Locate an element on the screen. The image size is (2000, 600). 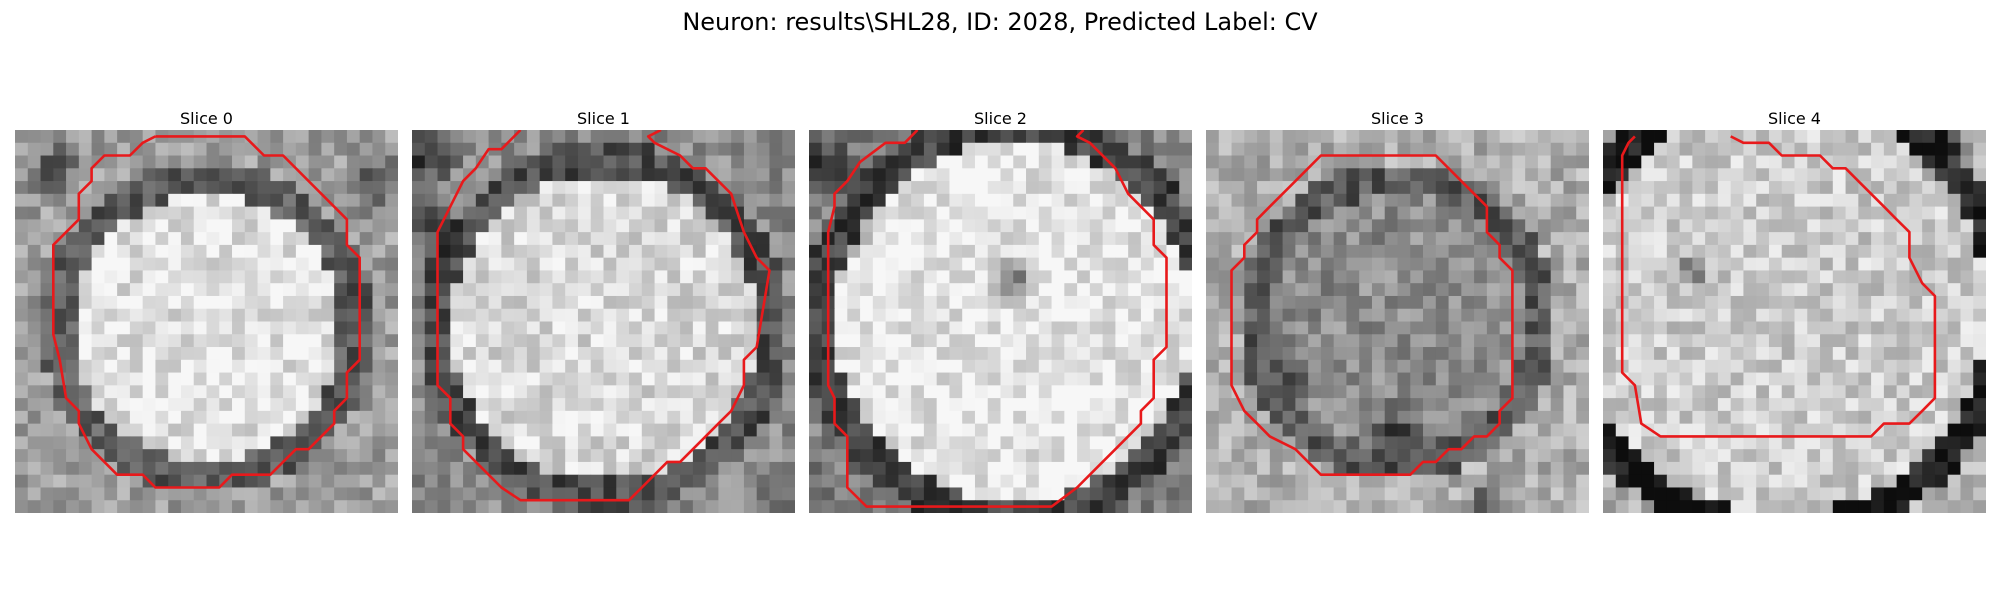
slice-panel-3: Slice 3 is located at coordinates (1397, 310).